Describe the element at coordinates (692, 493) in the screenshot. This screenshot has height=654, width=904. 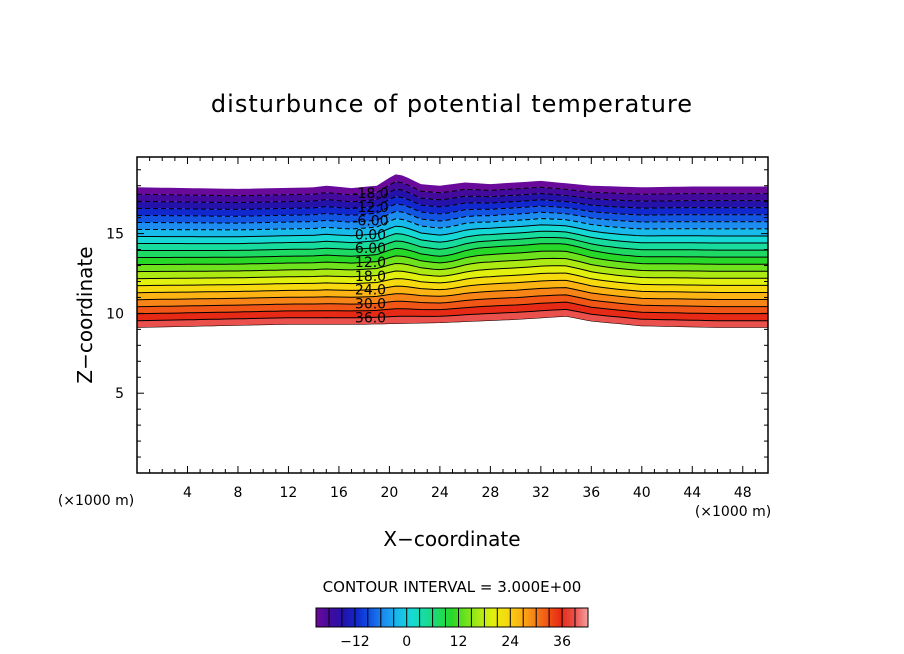
I see `x-tick-label: 44` at that location.